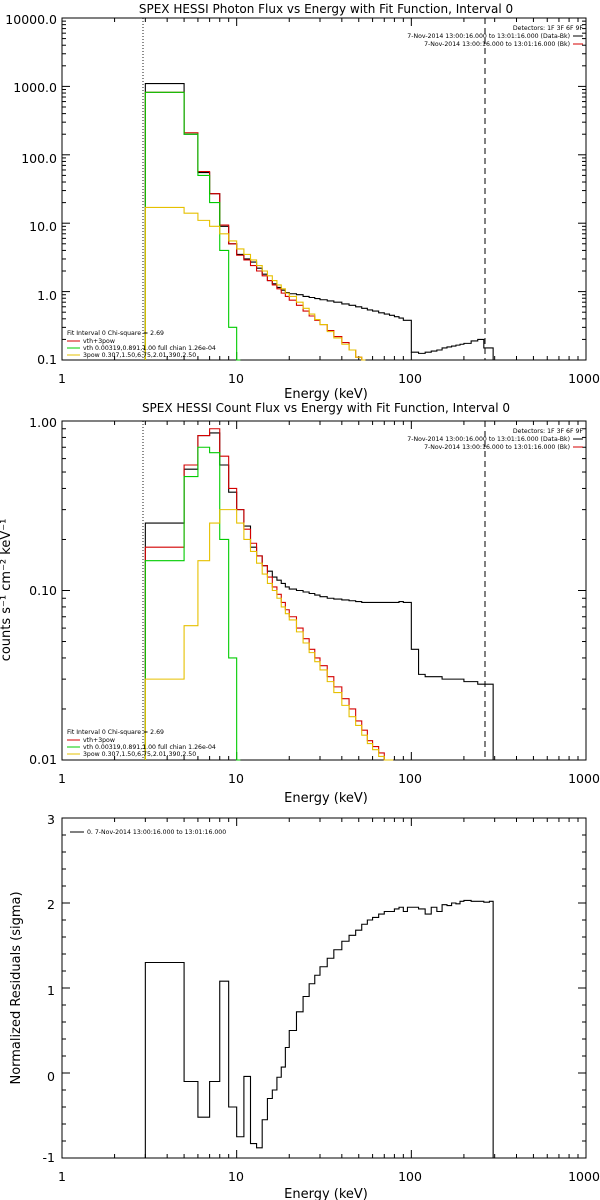 The height and width of the screenshot is (1200, 600). Describe the element at coordinates (410, 778) in the screenshot. I see `count-flux-x-tick-label: 100` at that location.